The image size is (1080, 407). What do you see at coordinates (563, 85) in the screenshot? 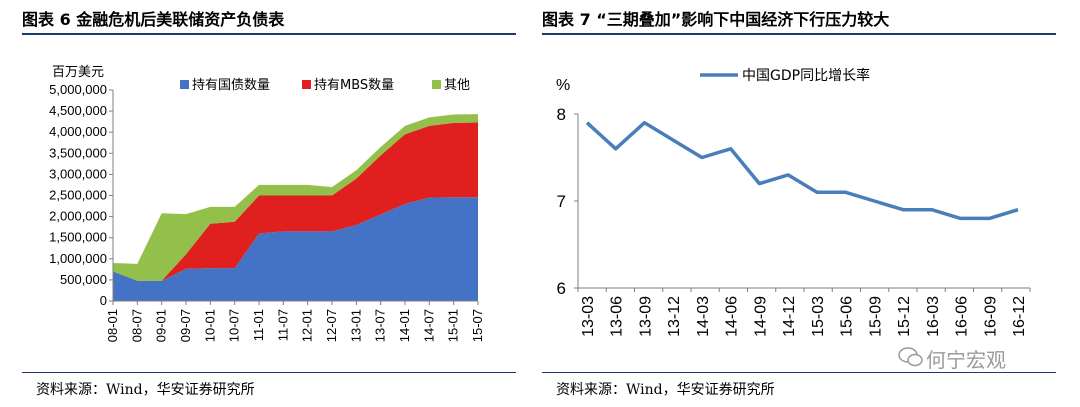
I see `right-y-axis-label: %` at bounding box center [563, 85].